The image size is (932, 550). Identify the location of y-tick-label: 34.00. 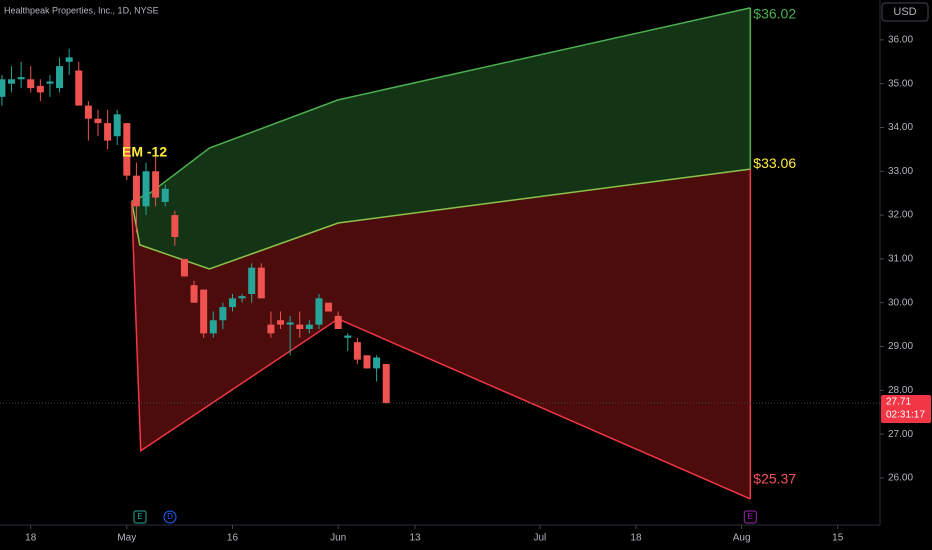
(900, 127).